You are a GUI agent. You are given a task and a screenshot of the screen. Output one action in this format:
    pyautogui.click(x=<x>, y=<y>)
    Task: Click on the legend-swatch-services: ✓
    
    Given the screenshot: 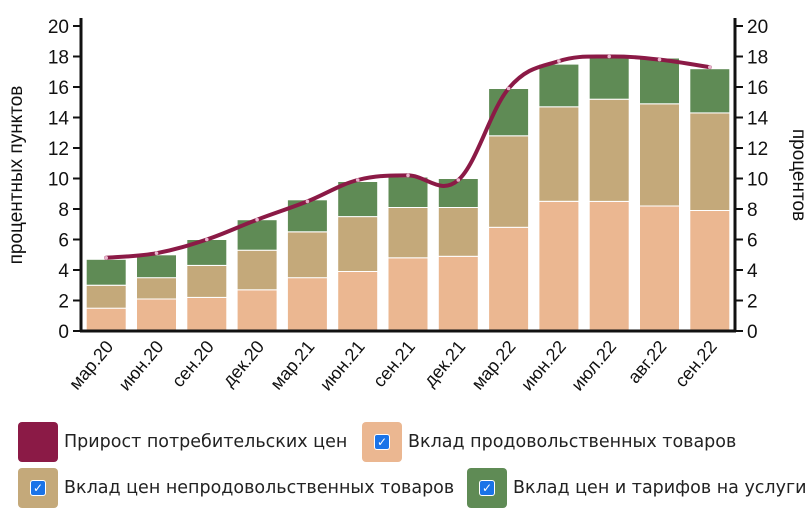 What is the action you would take?
    pyautogui.click(x=487, y=488)
    